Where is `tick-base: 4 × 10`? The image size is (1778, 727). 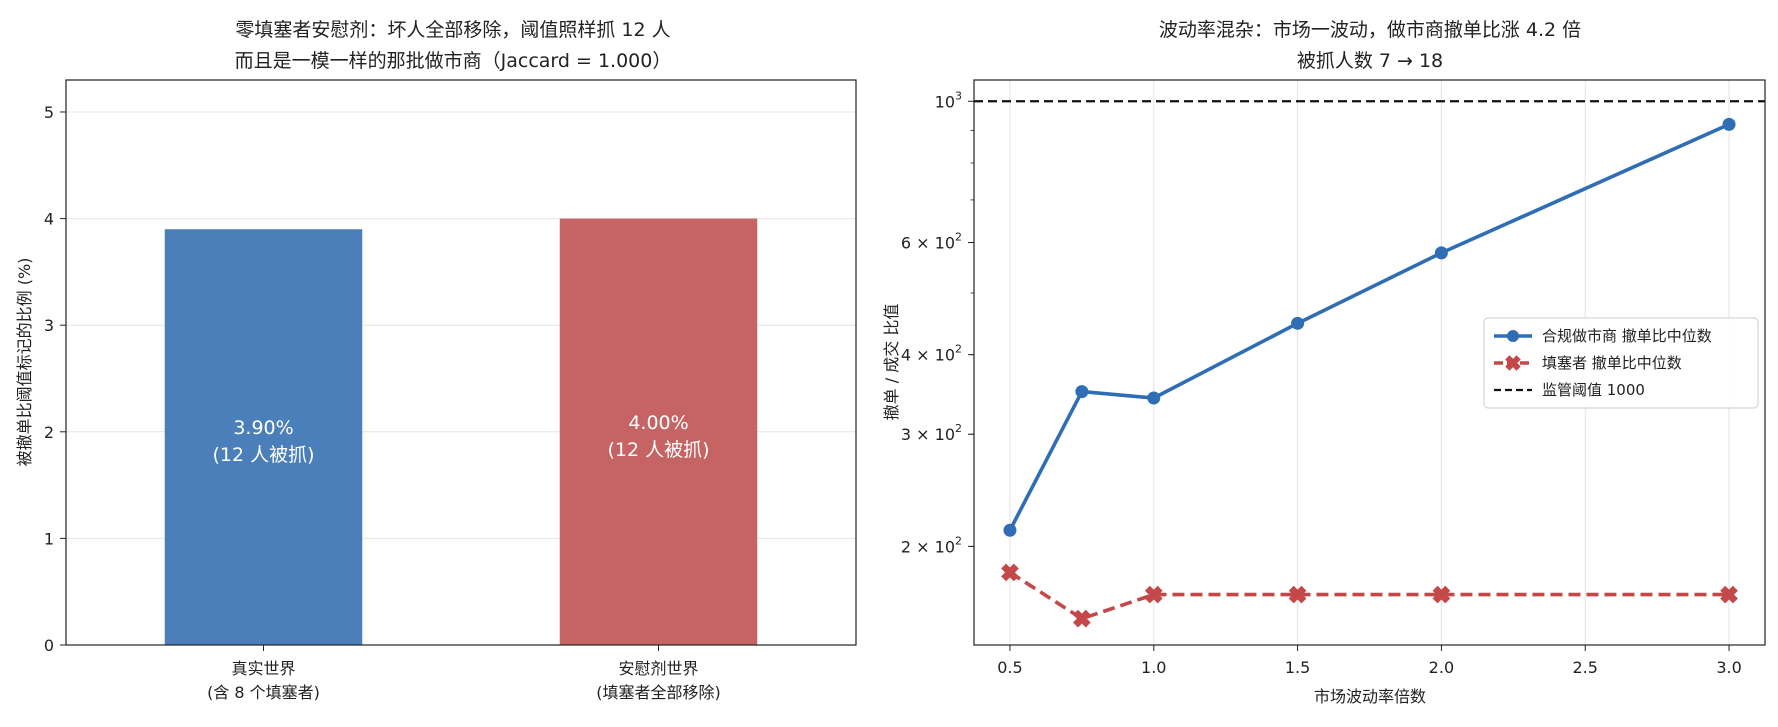
tick-base: 4 × 10 is located at coordinates (928, 355).